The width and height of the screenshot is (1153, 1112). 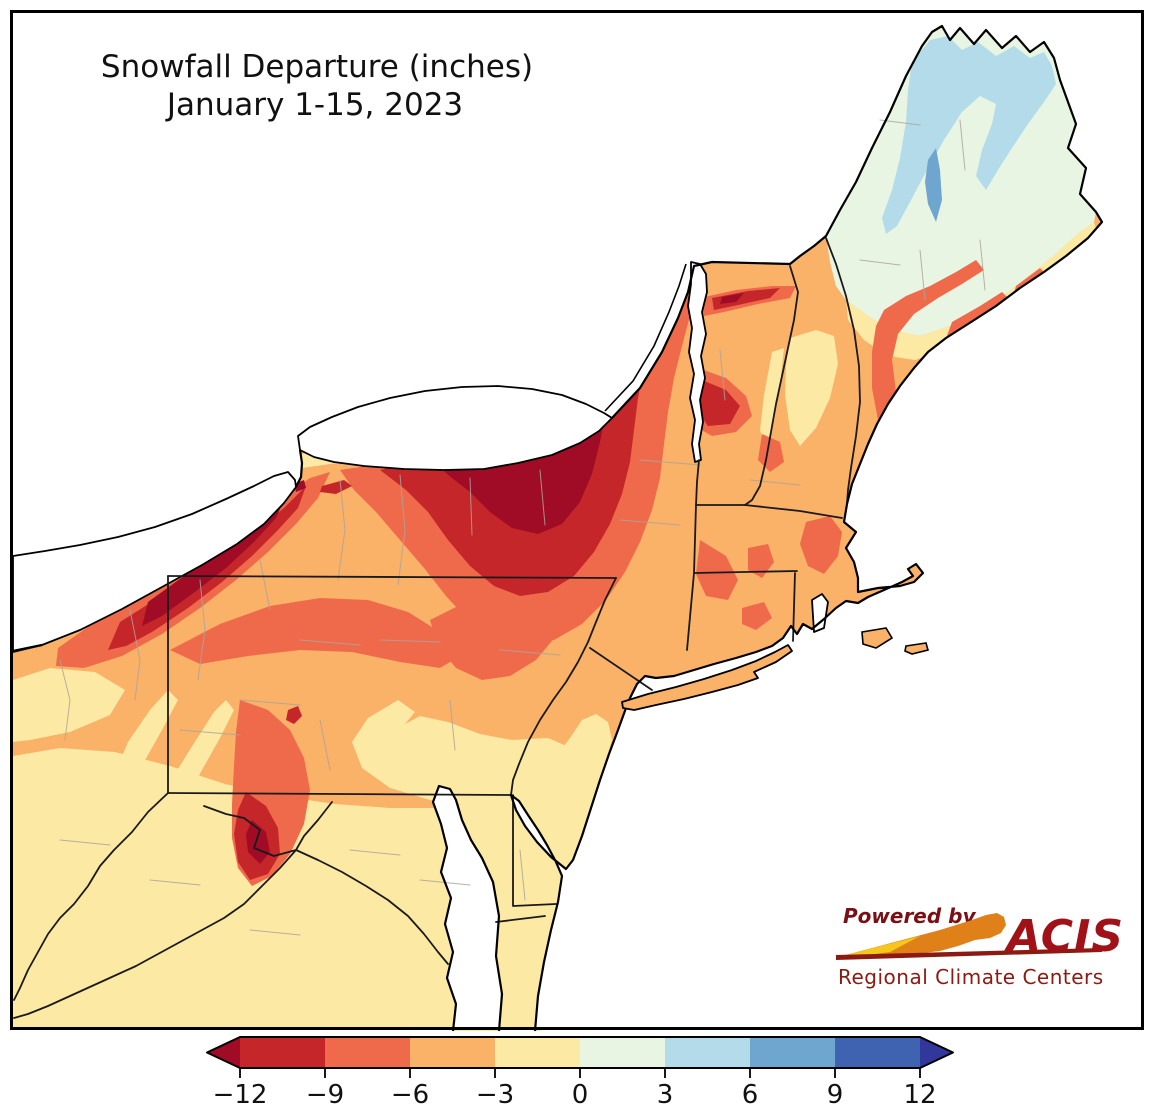 What do you see at coordinates (317, 67) in the screenshot?
I see `map-title: Snowfall Departure (inches)` at bounding box center [317, 67].